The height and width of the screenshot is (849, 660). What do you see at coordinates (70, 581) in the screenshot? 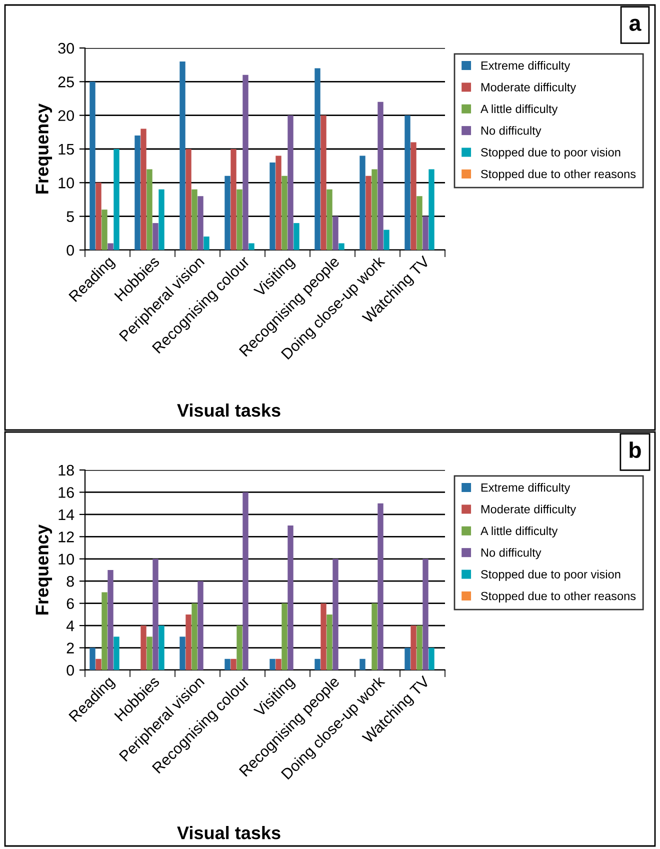
I see `y-tick-label: 8` at bounding box center [70, 581].